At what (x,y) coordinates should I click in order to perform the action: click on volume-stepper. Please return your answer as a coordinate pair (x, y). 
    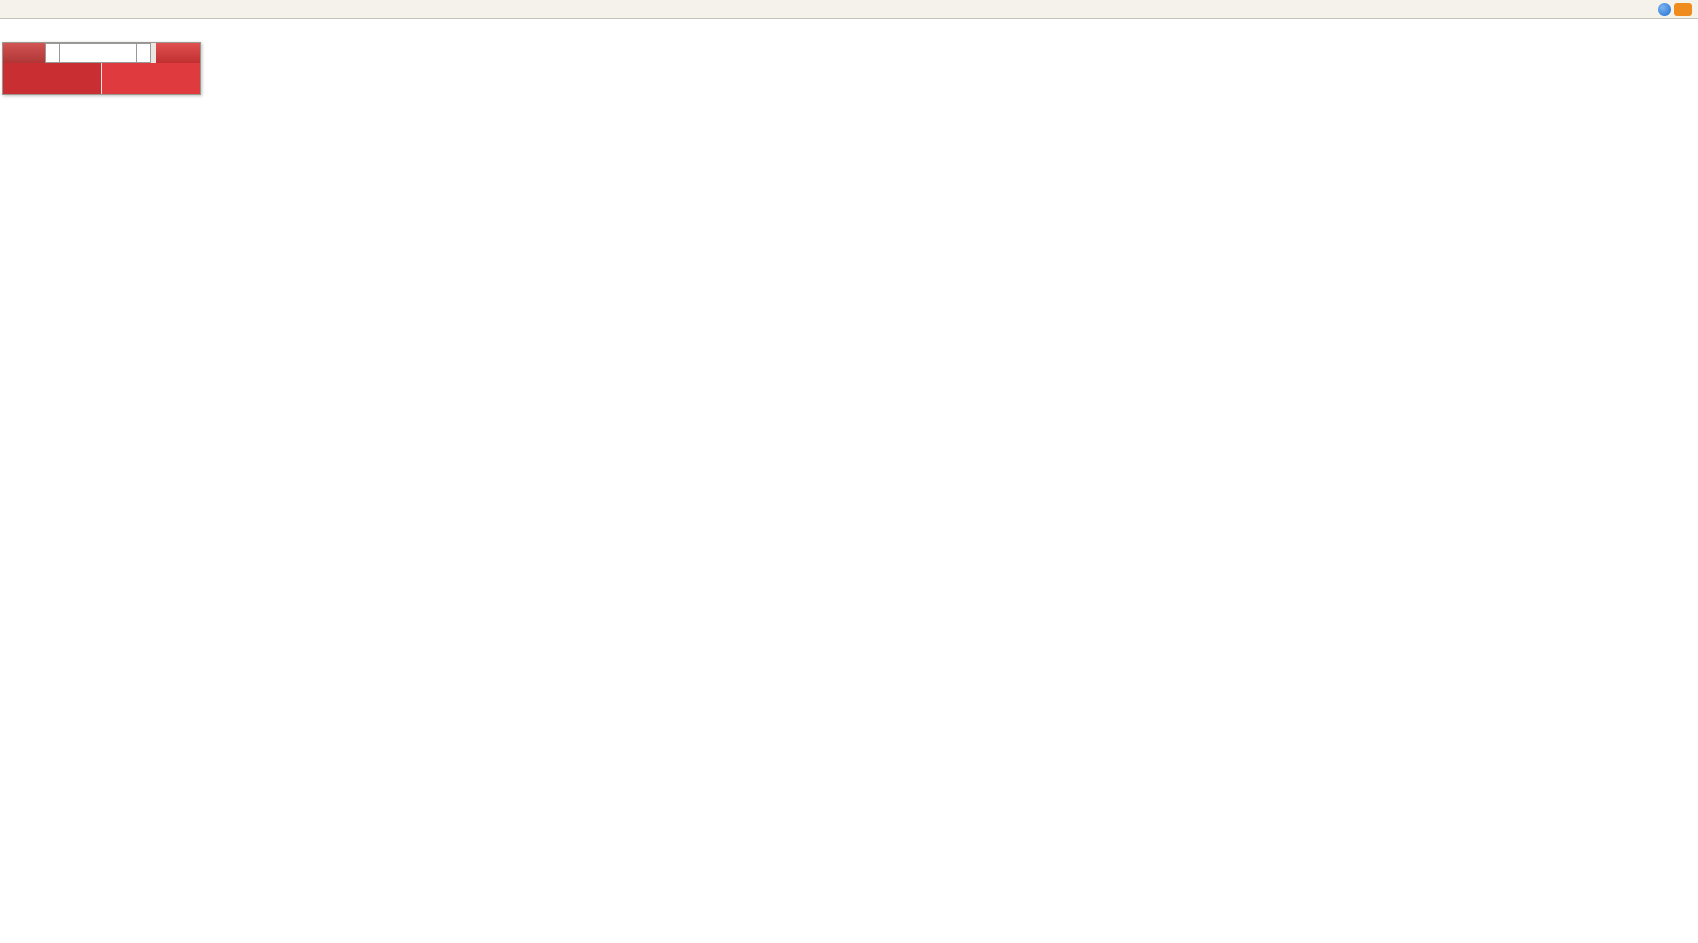
    Looking at the image, I should click on (144, 53).